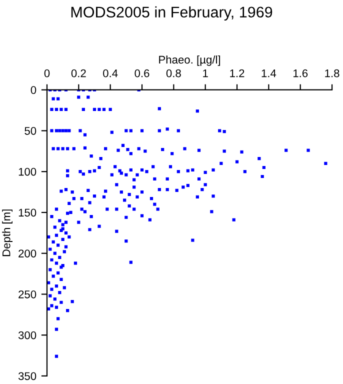  What do you see at coordinates (27, 212) in the screenshot?
I see `y-tick-label: 150` at bounding box center [27, 212].